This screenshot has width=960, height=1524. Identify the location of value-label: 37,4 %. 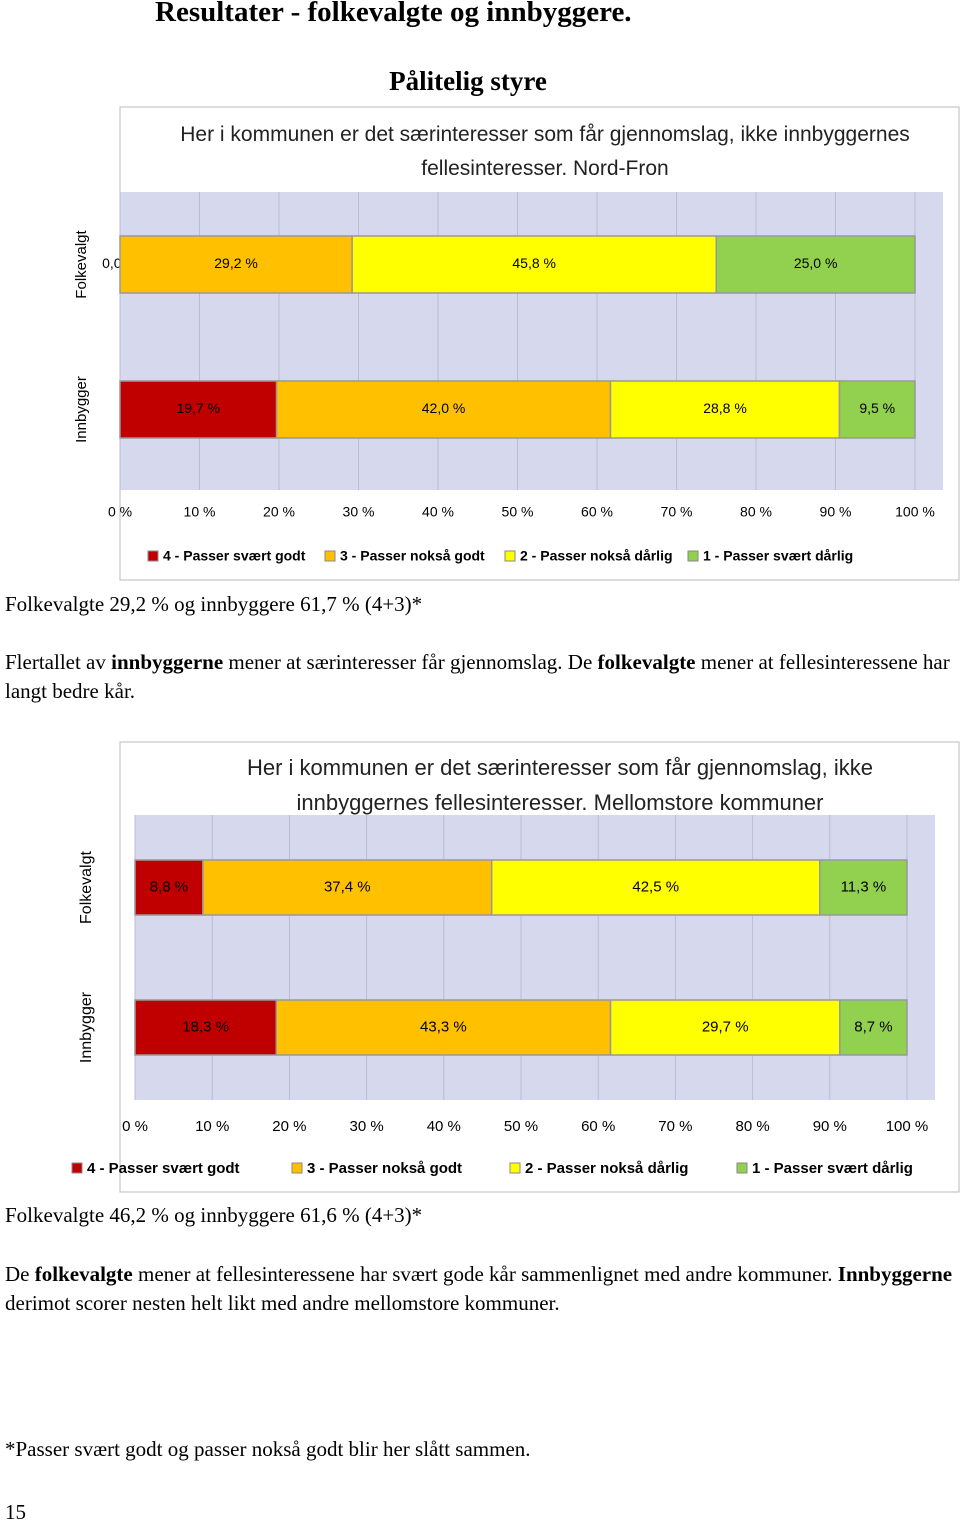
(347, 886).